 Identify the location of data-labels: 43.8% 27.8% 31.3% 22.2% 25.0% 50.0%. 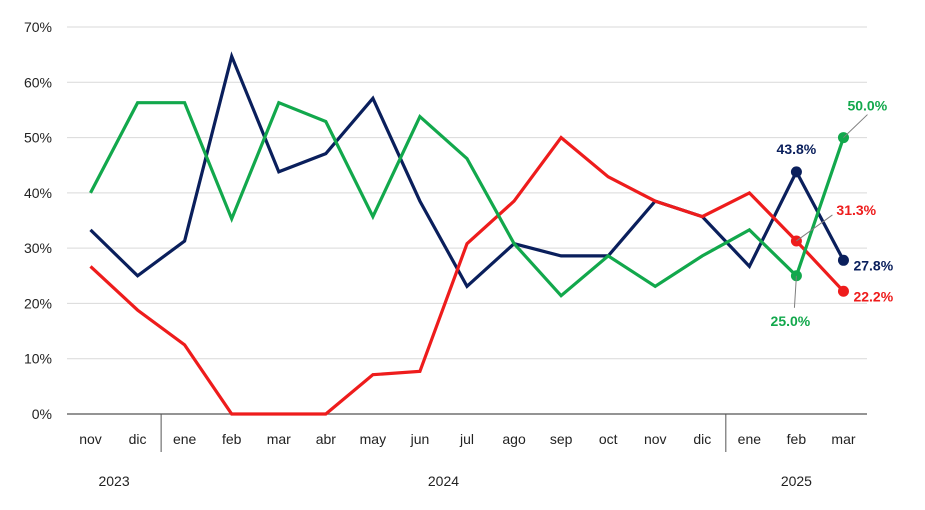
(832, 213).